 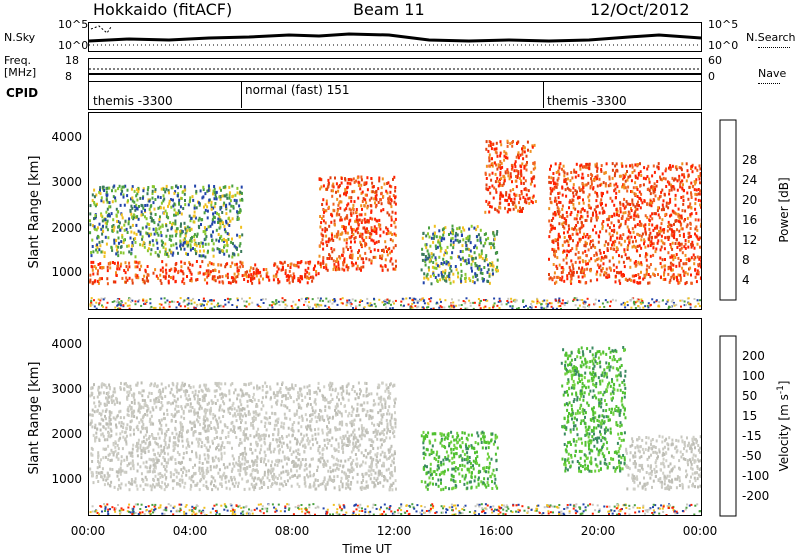 What do you see at coordinates (749, 200) in the screenshot?
I see `power-colorbar-tick: 20` at bounding box center [749, 200].